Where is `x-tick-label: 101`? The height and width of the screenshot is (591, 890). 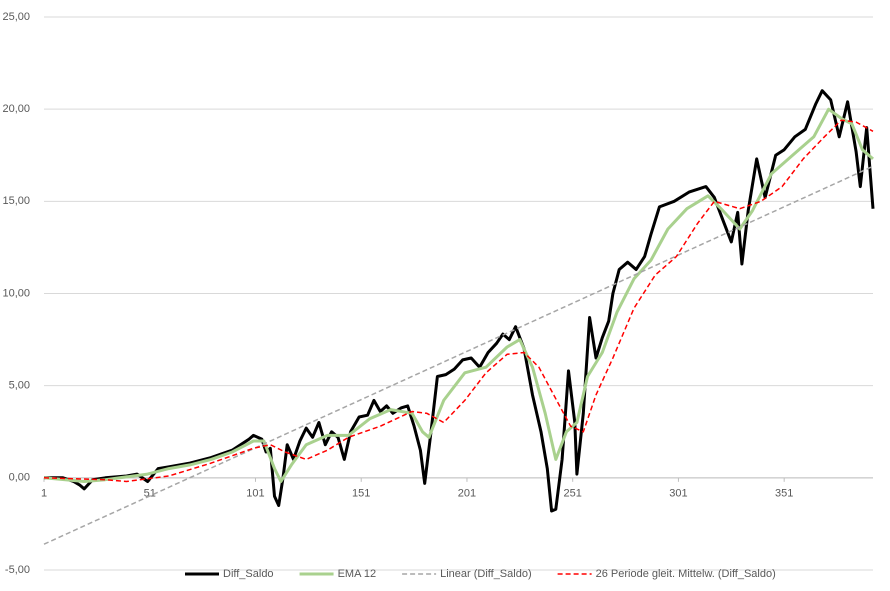 x-tick-label: 101 is located at coordinates (255, 494).